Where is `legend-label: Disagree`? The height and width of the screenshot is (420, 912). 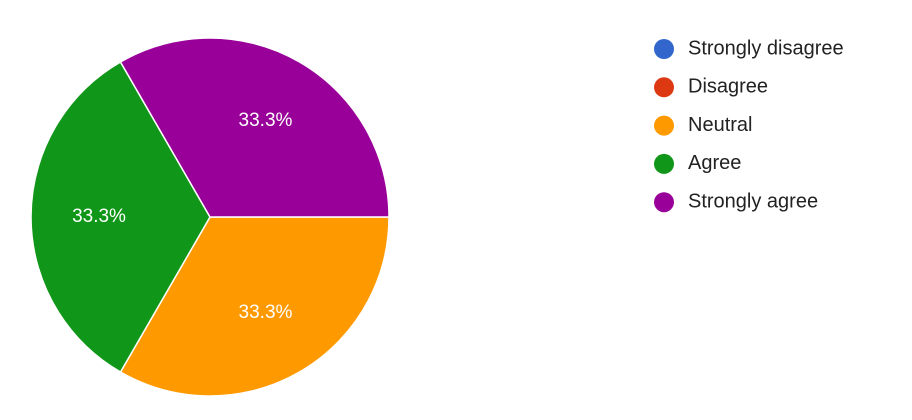 legend-label: Disagree is located at coordinates (728, 87).